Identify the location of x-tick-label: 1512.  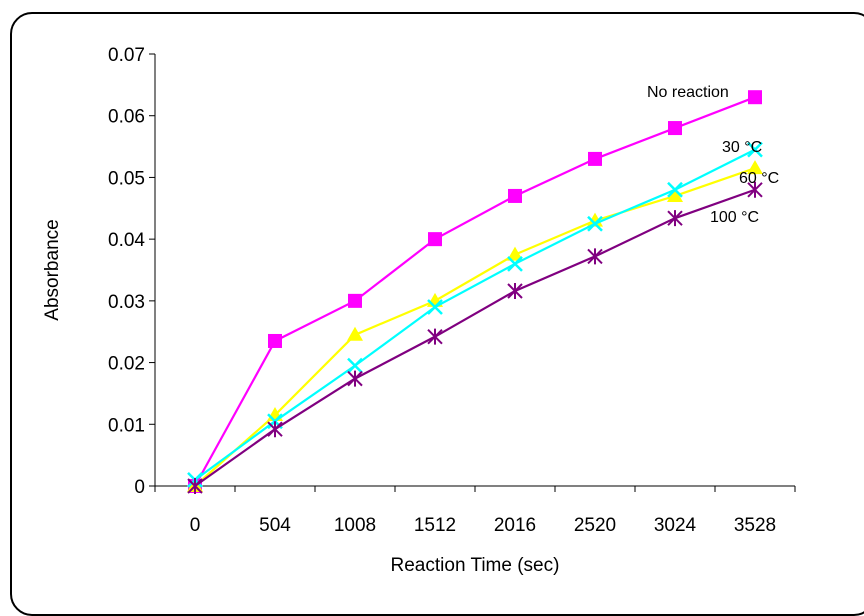
(435, 525).